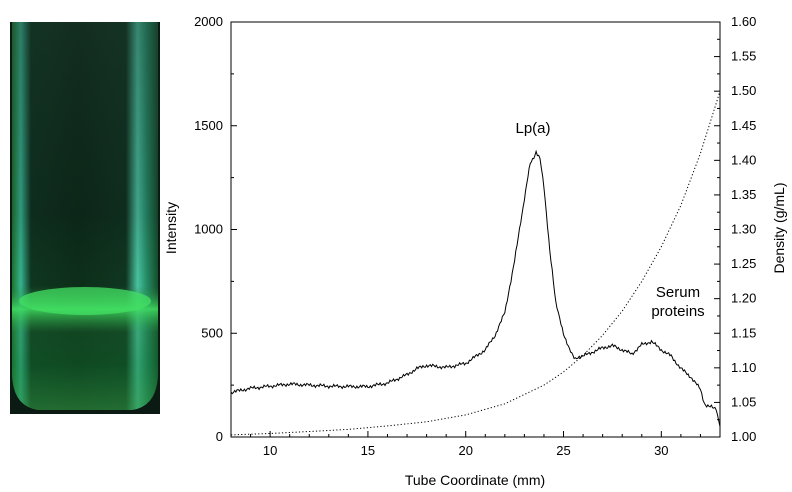  What do you see at coordinates (743, 125) in the screenshot?
I see `y2-tick-label: 1.45` at bounding box center [743, 125].